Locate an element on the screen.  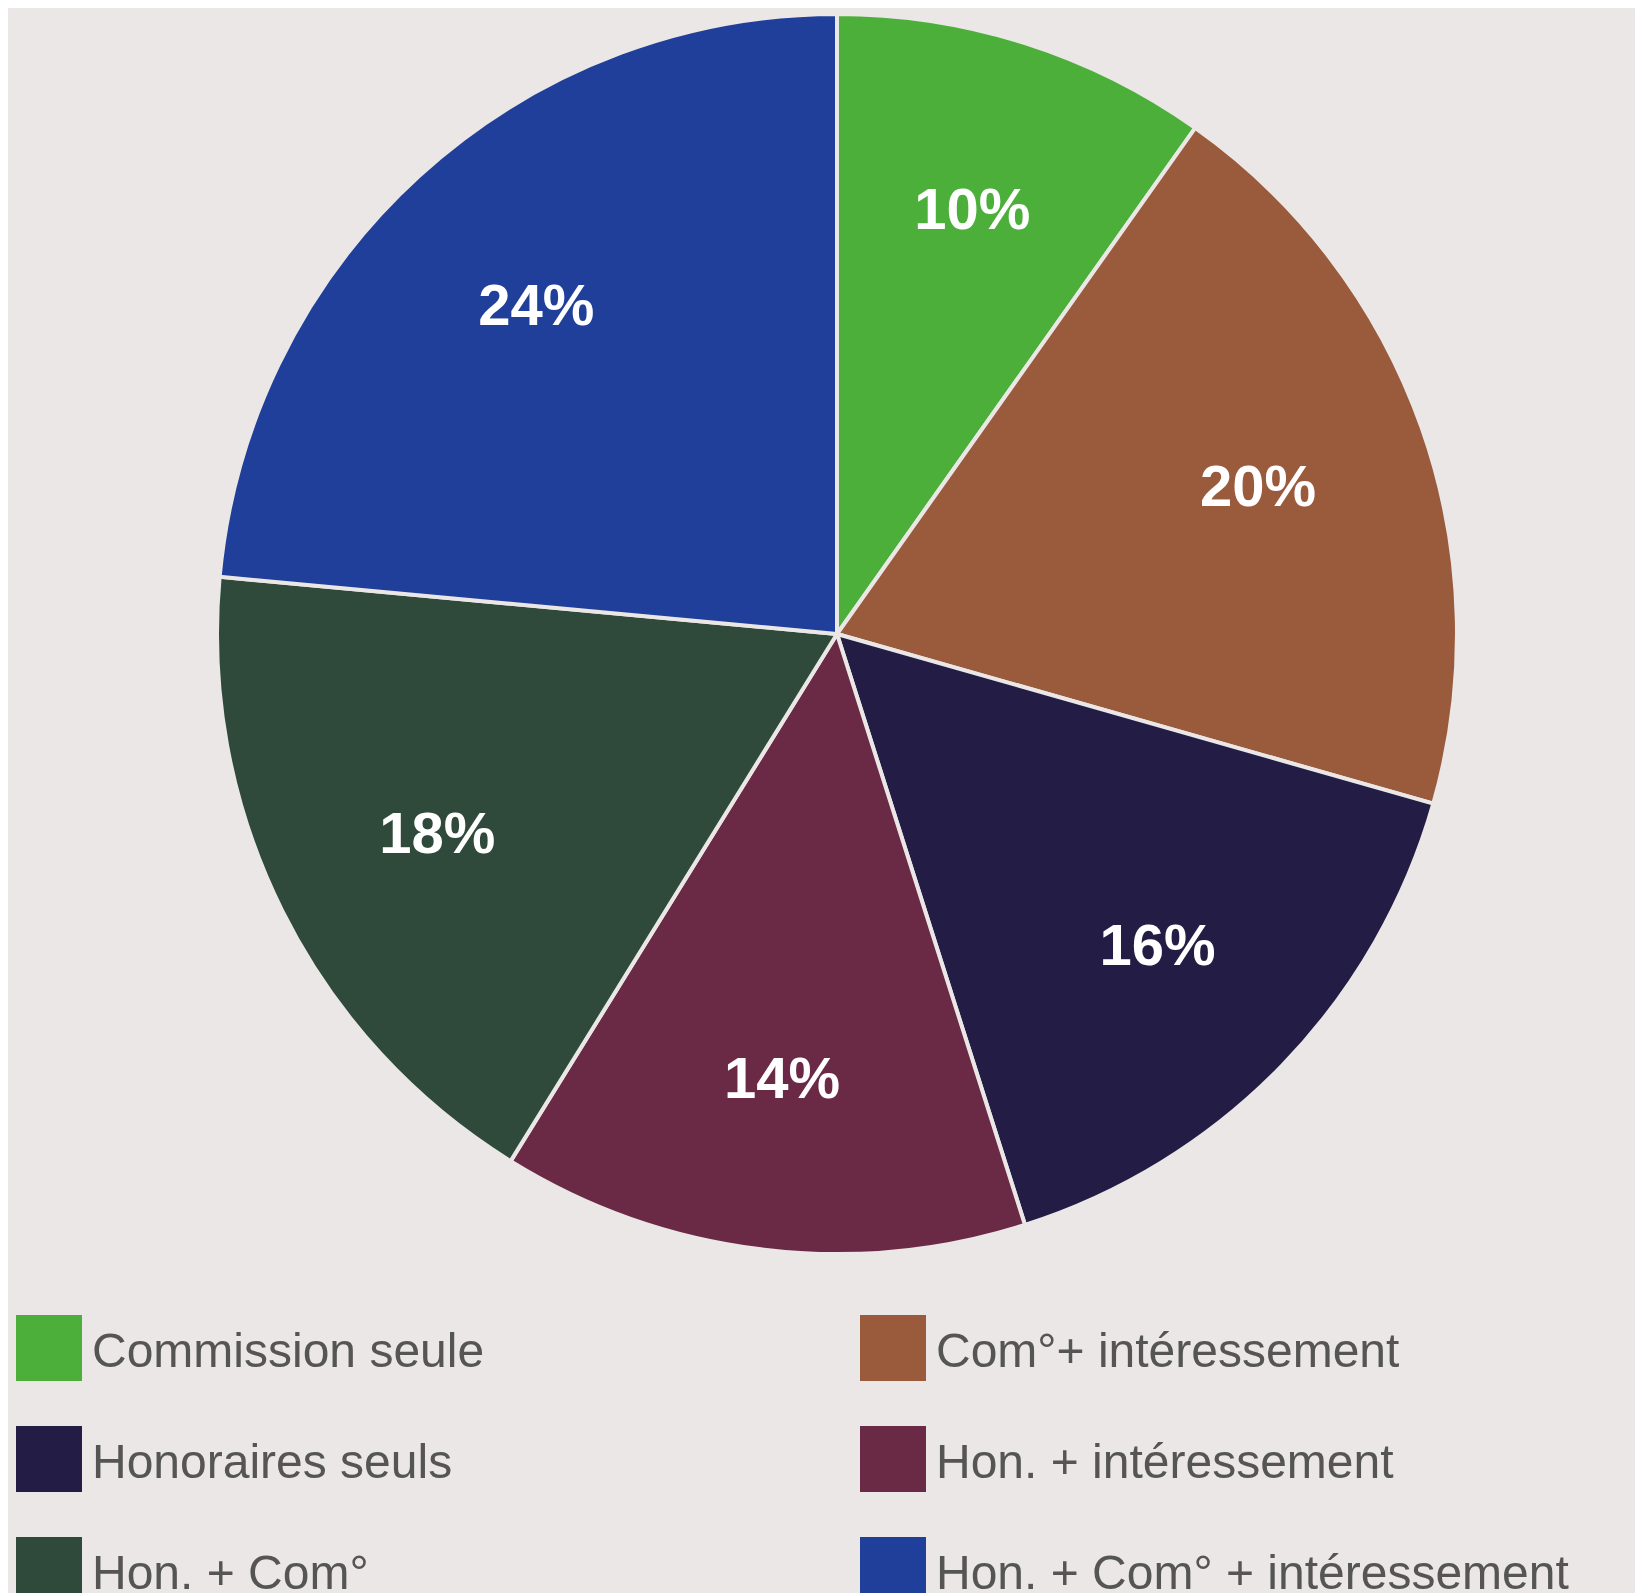
legend-label: Com°+ intéressement is located at coordinates (1168, 1350).